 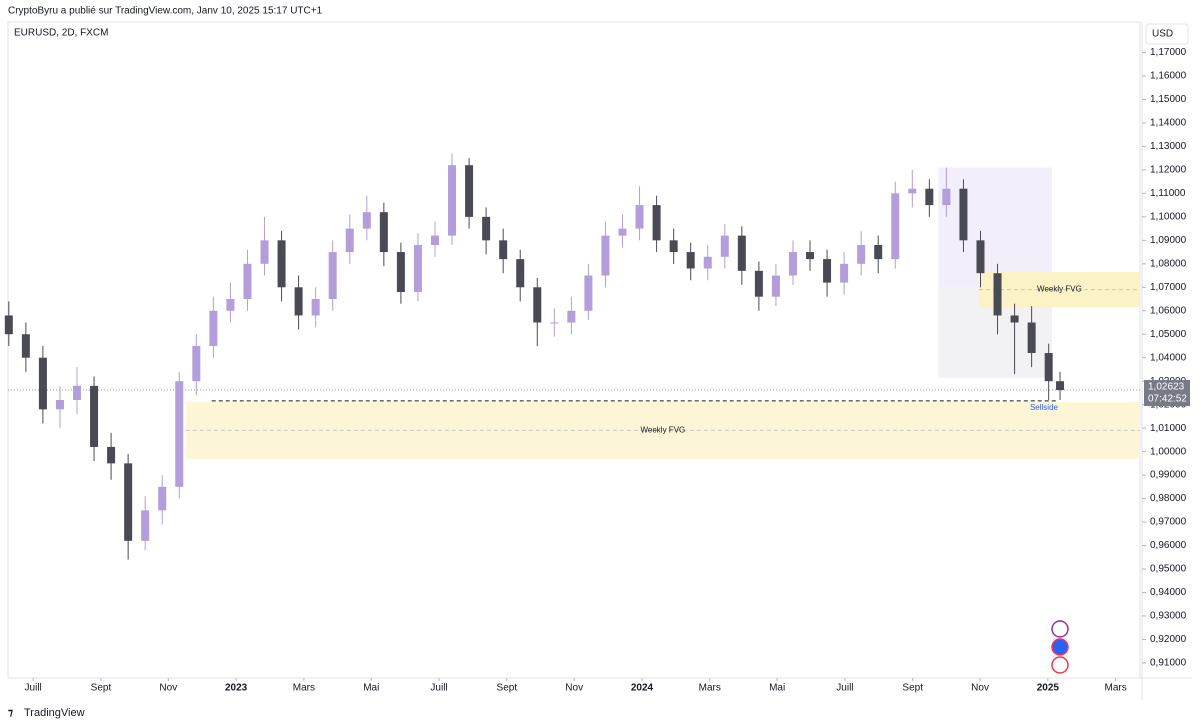 What do you see at coordinates (61, 33) in the screenshot?
I see `symbol-title: EURUSD, 2D, FXCM` at bounding box center [61, 33].